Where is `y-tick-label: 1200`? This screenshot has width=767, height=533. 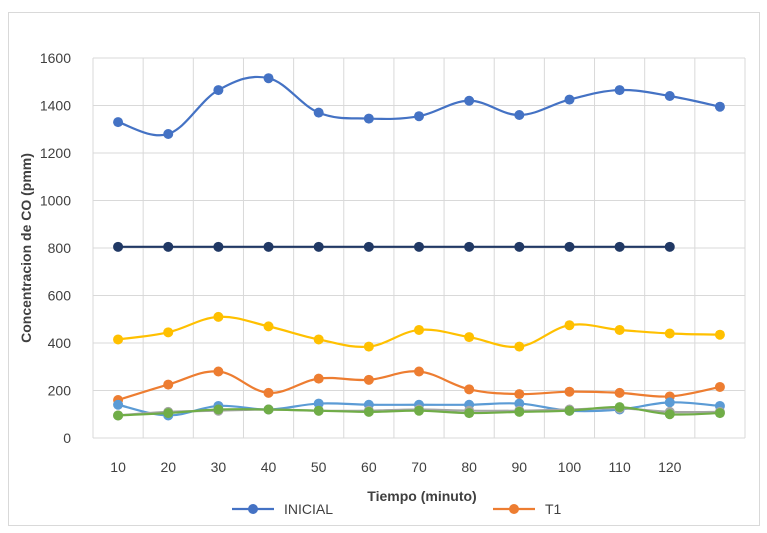 y-tick-label: 1200 is located at coordinates (55, 153).